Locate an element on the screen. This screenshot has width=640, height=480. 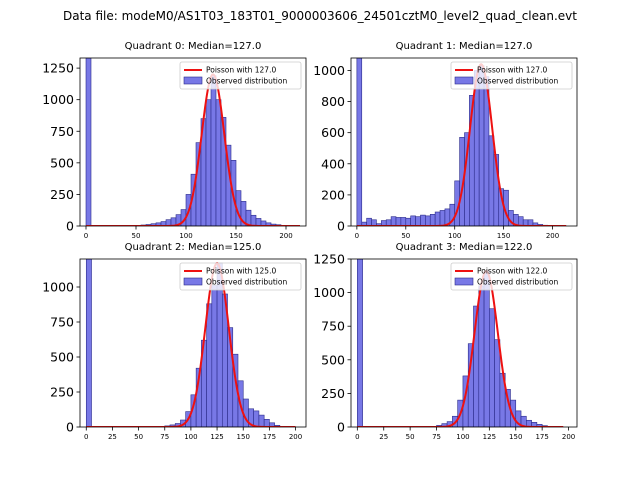
y-tick-label: 400 is located at coordinates (333, 163).